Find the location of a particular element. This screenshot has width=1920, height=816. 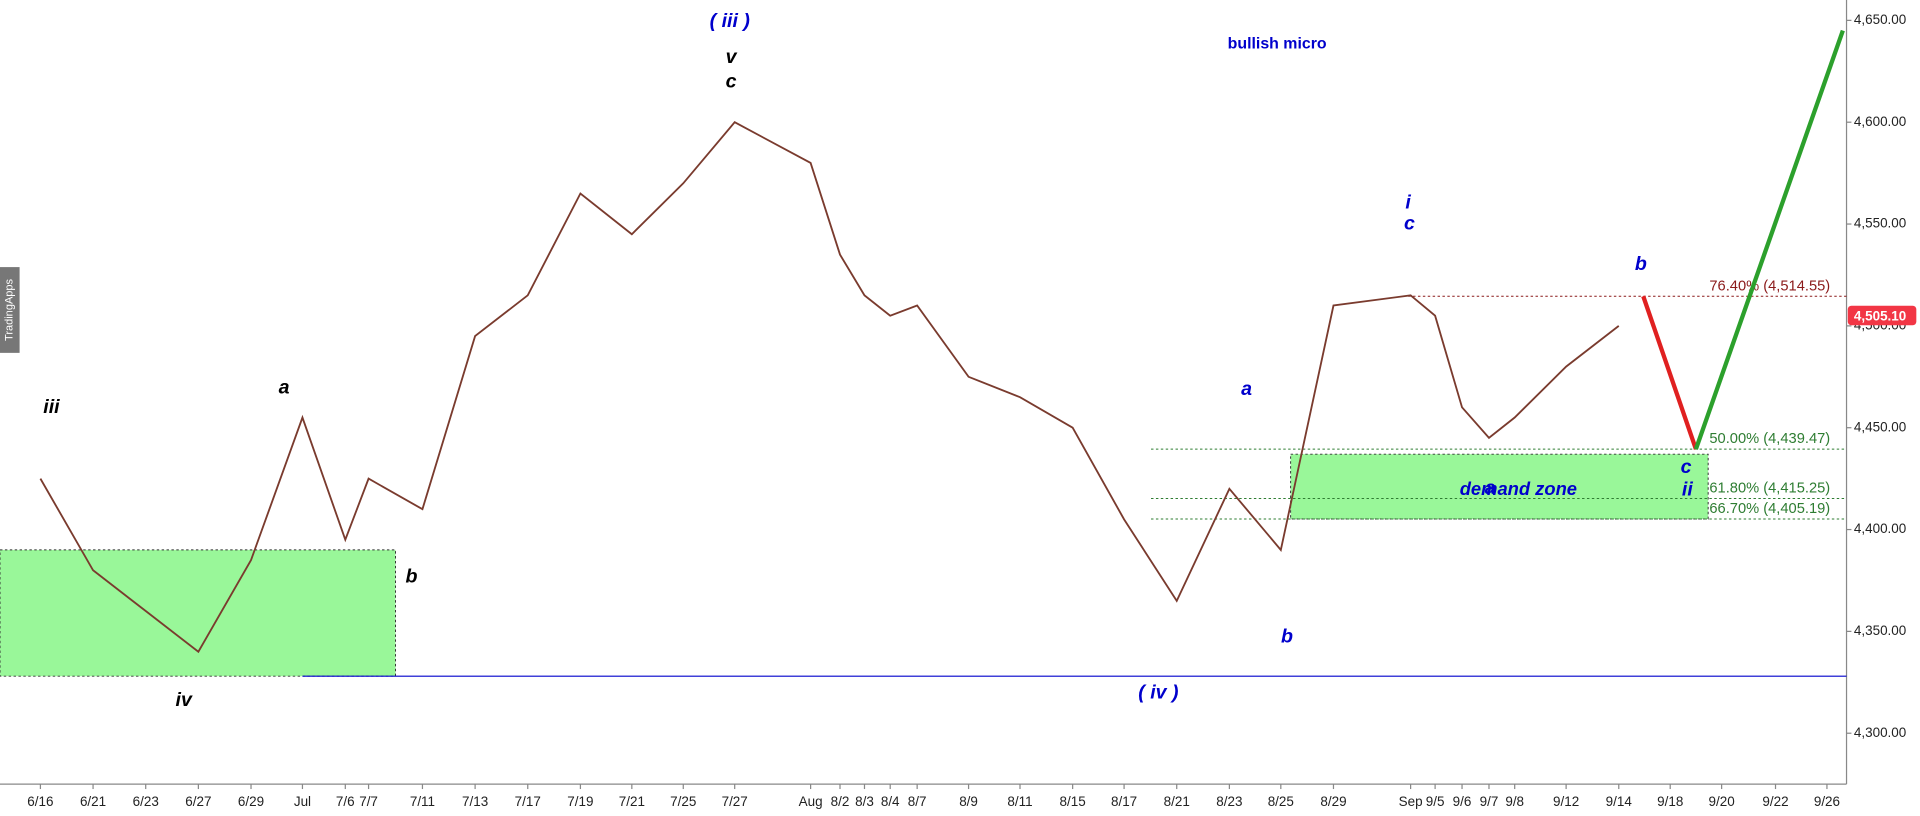

watermark: TradingApps is located at coordinates (10, 309).